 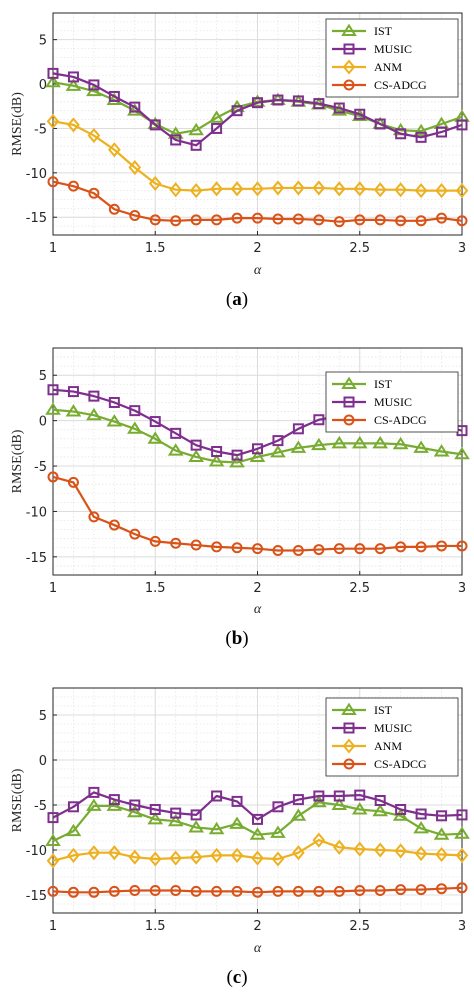 What do you see at coordinates (257, 156) in the screenshot?
I see `series-anm` at bounding box center [257, 156].